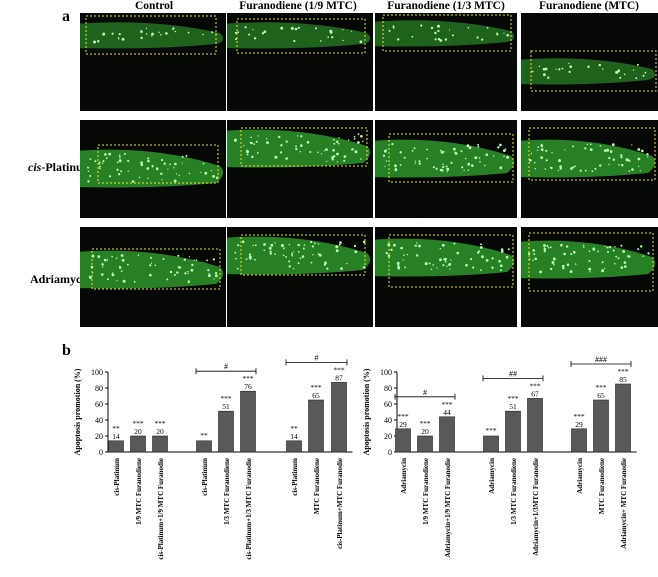  Describe the element at coordinates (160, 423) in the screenshot. I see `significance-label: ***` at that location.